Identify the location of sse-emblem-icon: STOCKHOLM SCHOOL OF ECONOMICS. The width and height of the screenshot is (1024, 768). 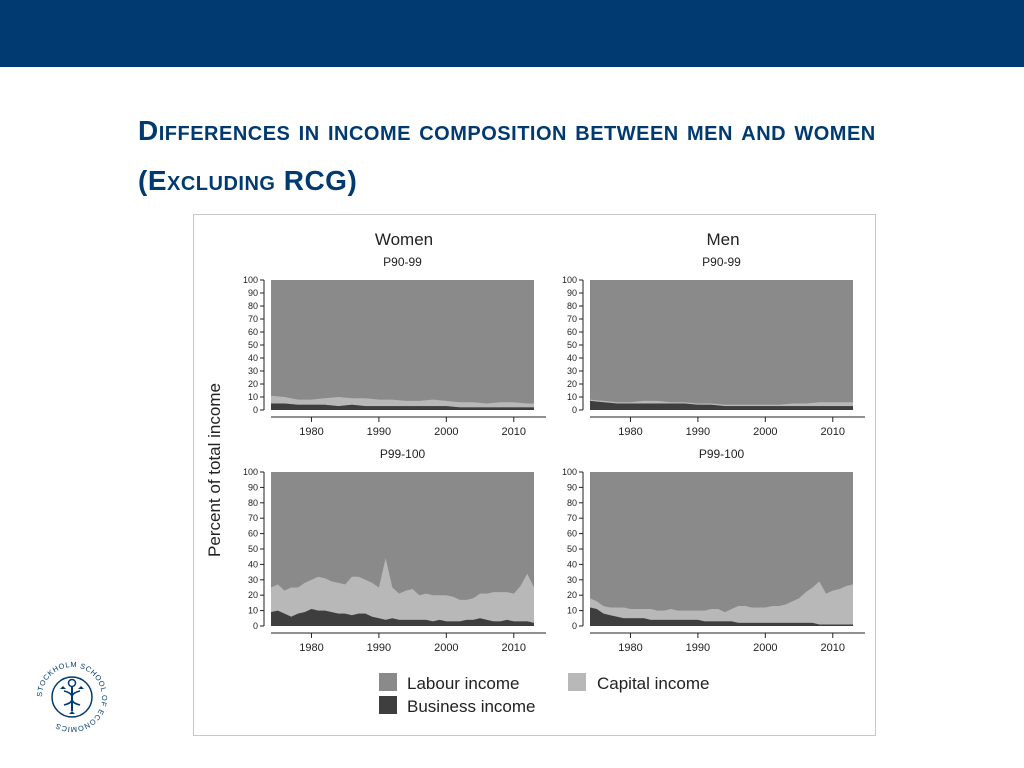
(72, 697).